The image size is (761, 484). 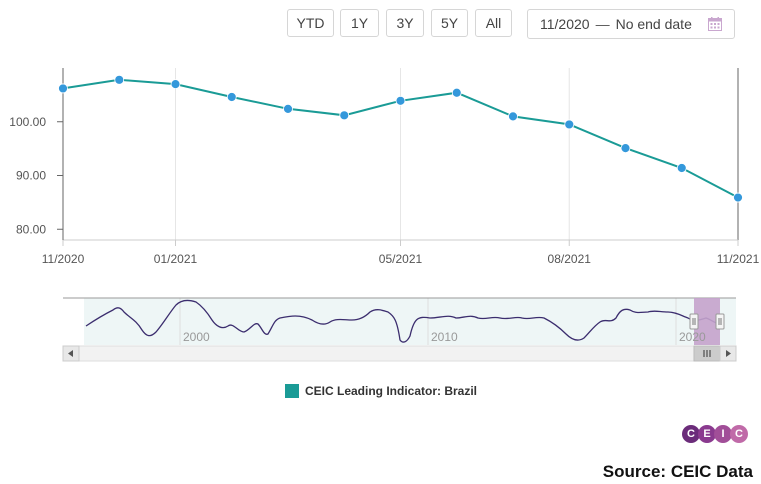 What do you see at coordinates (63, 259) in the screenshot?
I see `x-tick-label: 11/2020` at bounding box center [63, 259].